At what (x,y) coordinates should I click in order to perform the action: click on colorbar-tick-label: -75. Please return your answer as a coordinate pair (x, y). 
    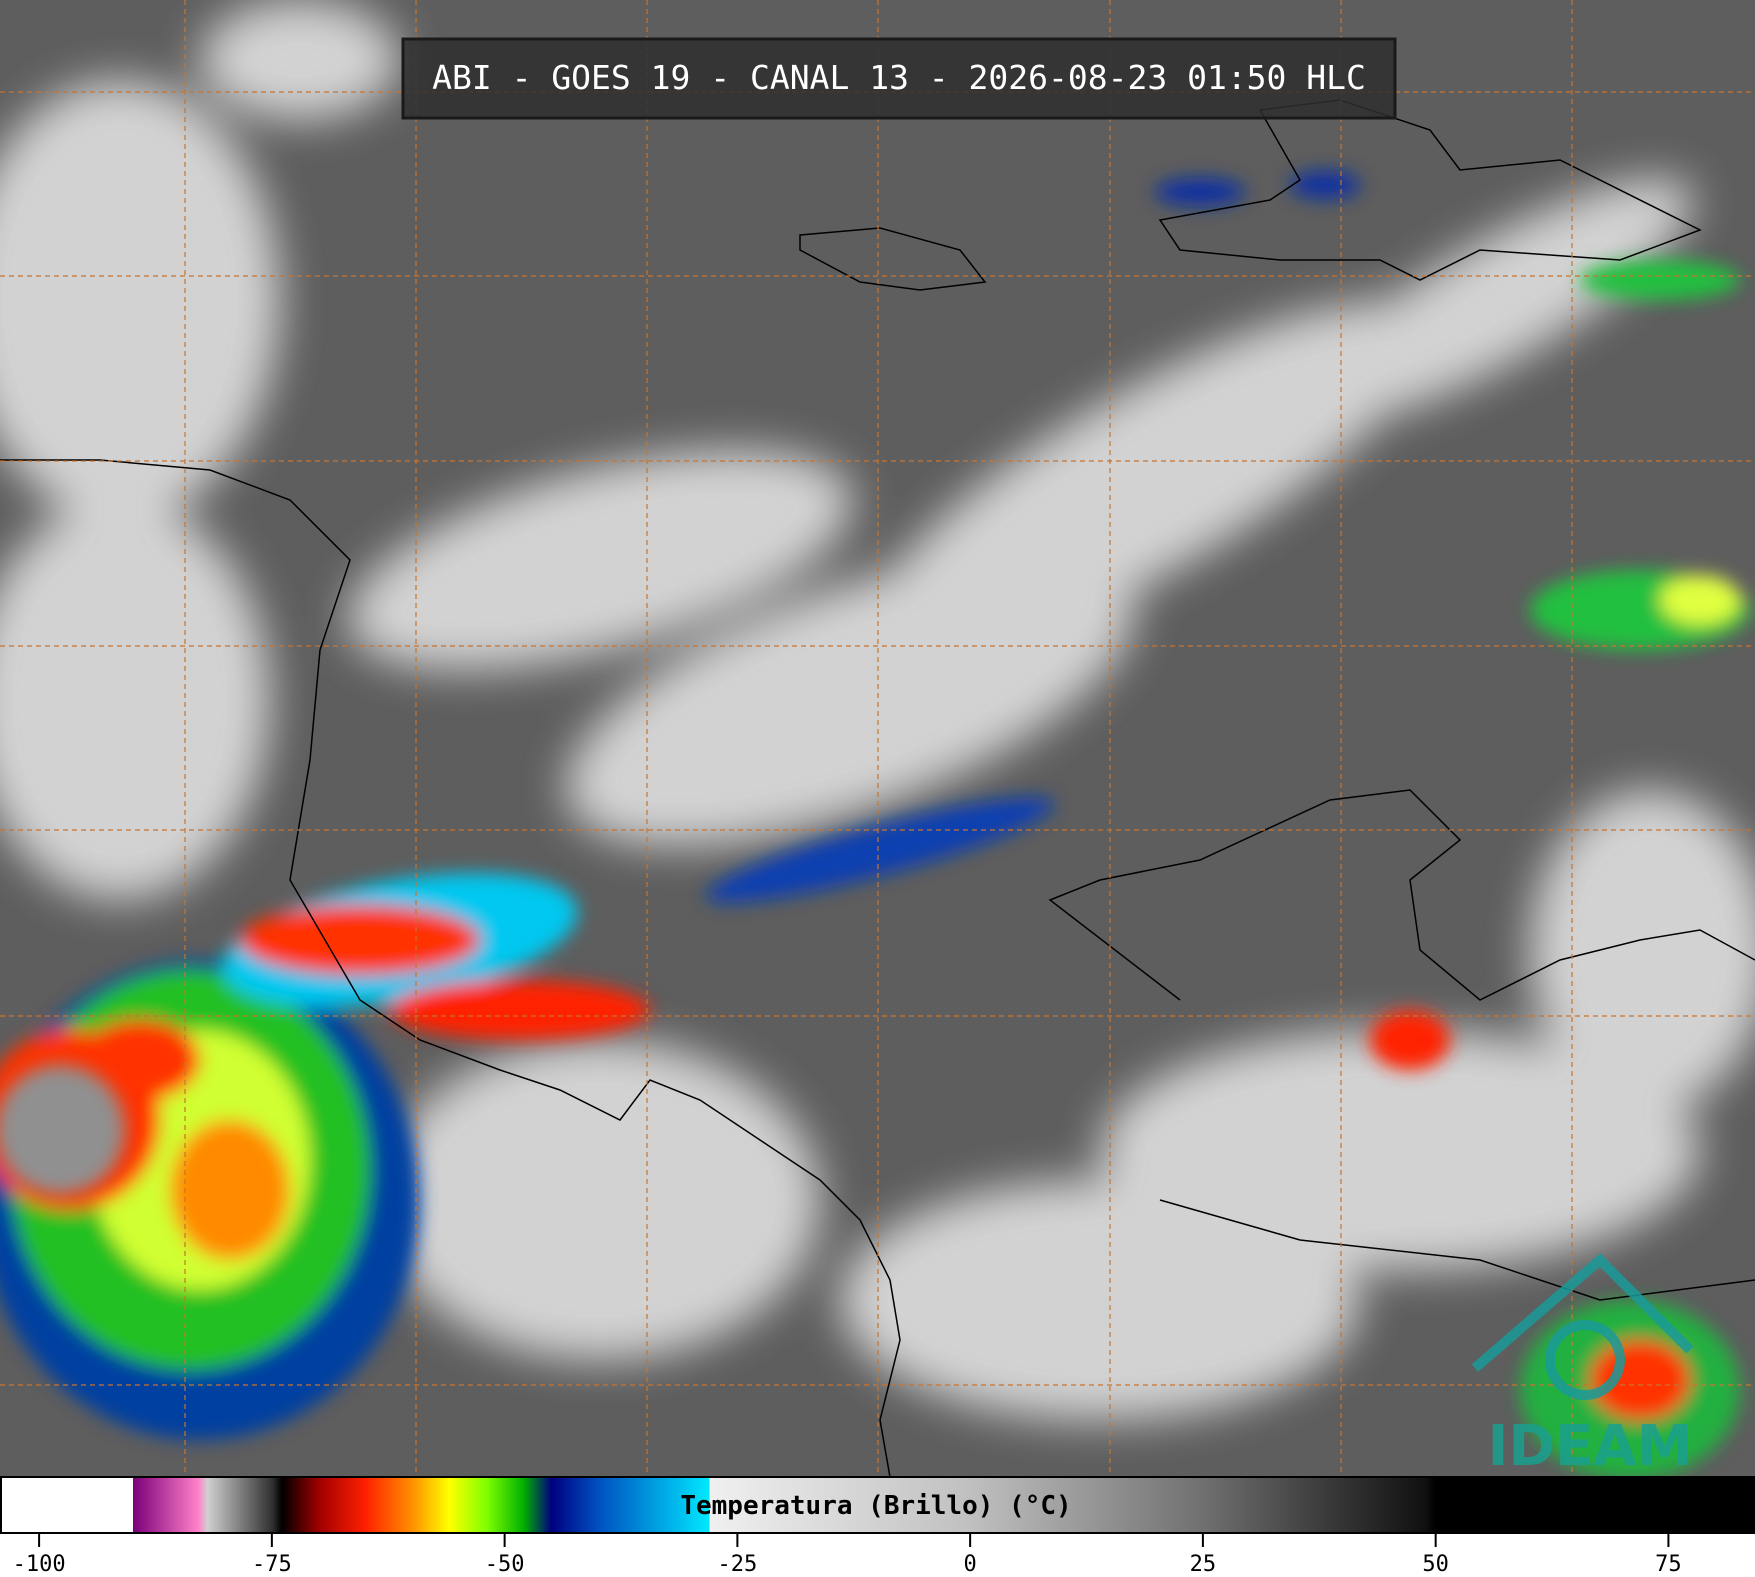
    Looking at the image, I should click on (272, 1564).